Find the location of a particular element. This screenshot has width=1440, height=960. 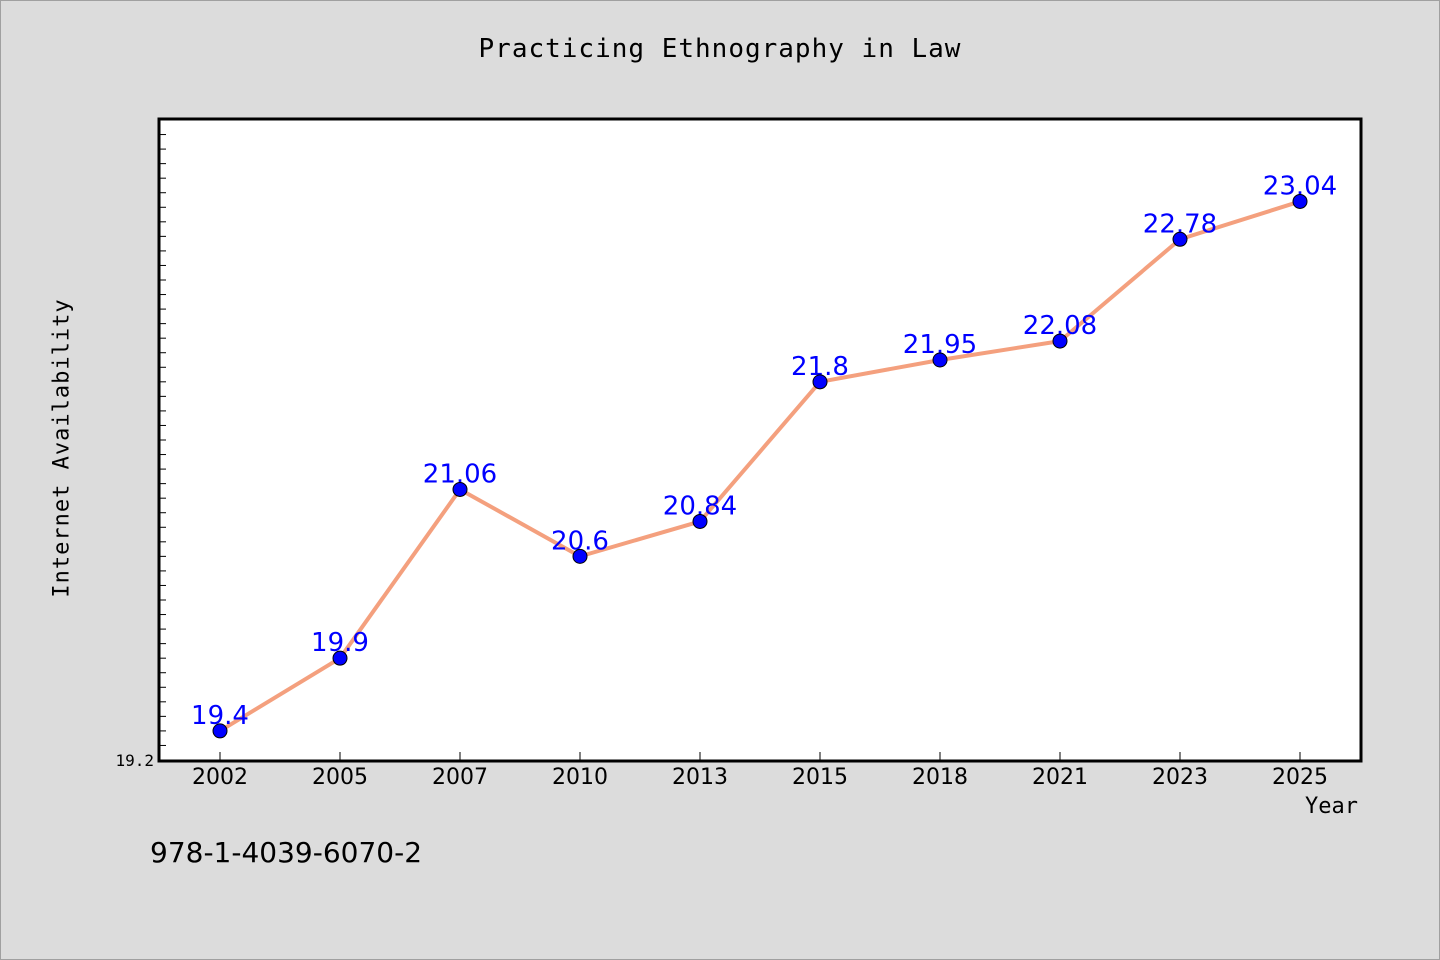

x-tick-label: 2023 is located at coordinates (1180, 777).